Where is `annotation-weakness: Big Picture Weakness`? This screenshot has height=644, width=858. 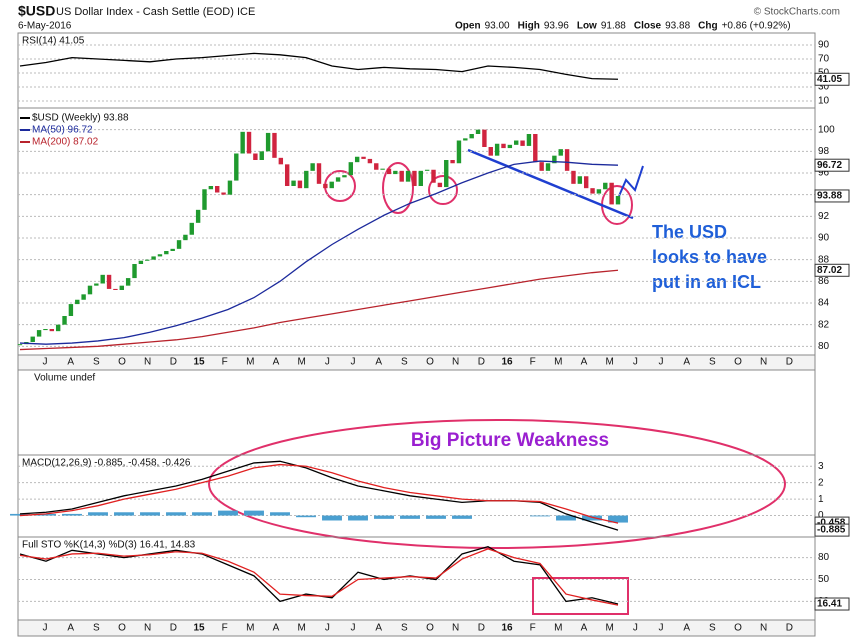
annotation-weakness: Big Picture Weakness is located at coordinates (510, 440).